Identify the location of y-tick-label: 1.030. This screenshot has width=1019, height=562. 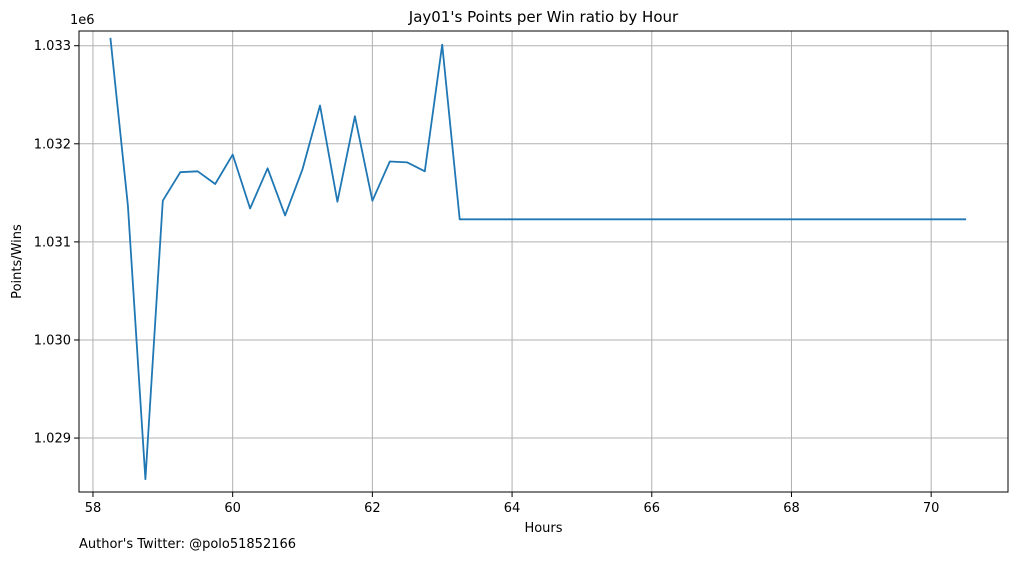
(52, 340).